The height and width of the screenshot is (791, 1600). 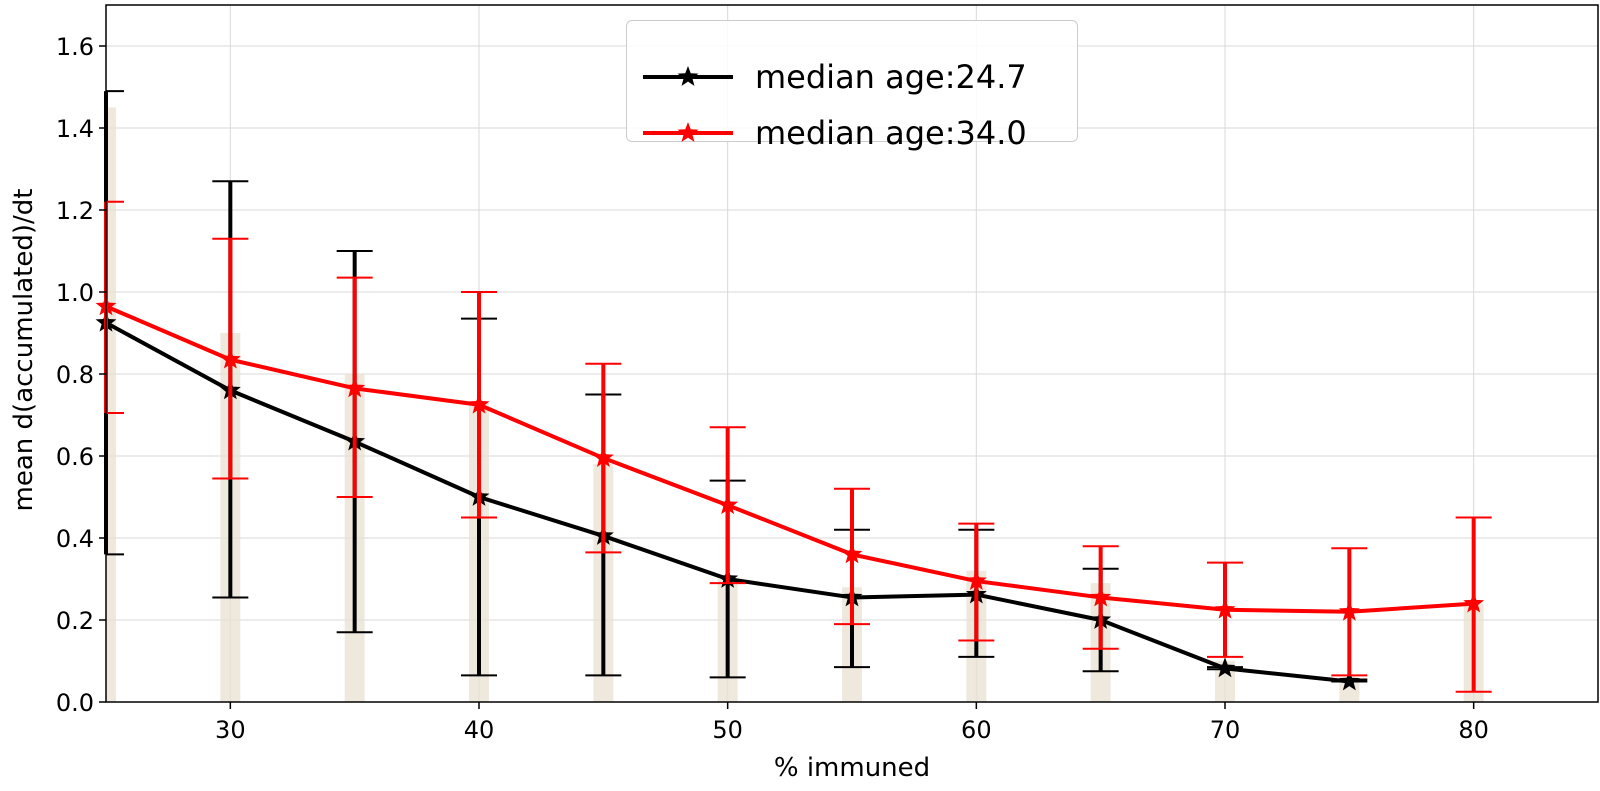 I want to click on legend-label-series-1: median age:24.7, so click(x=891, y=77).